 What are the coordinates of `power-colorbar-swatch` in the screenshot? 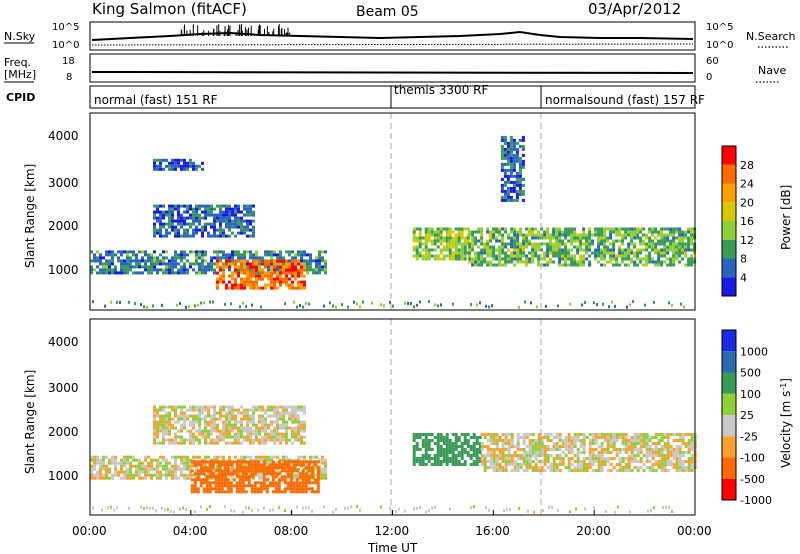 It's located at (729, 174).